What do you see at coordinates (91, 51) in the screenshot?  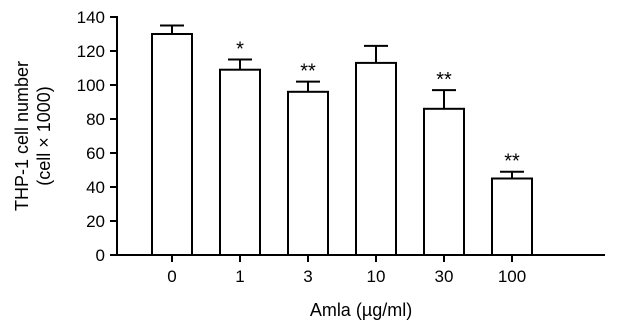 I see `y-tick-label: 120` at bounding box center [91, 51].